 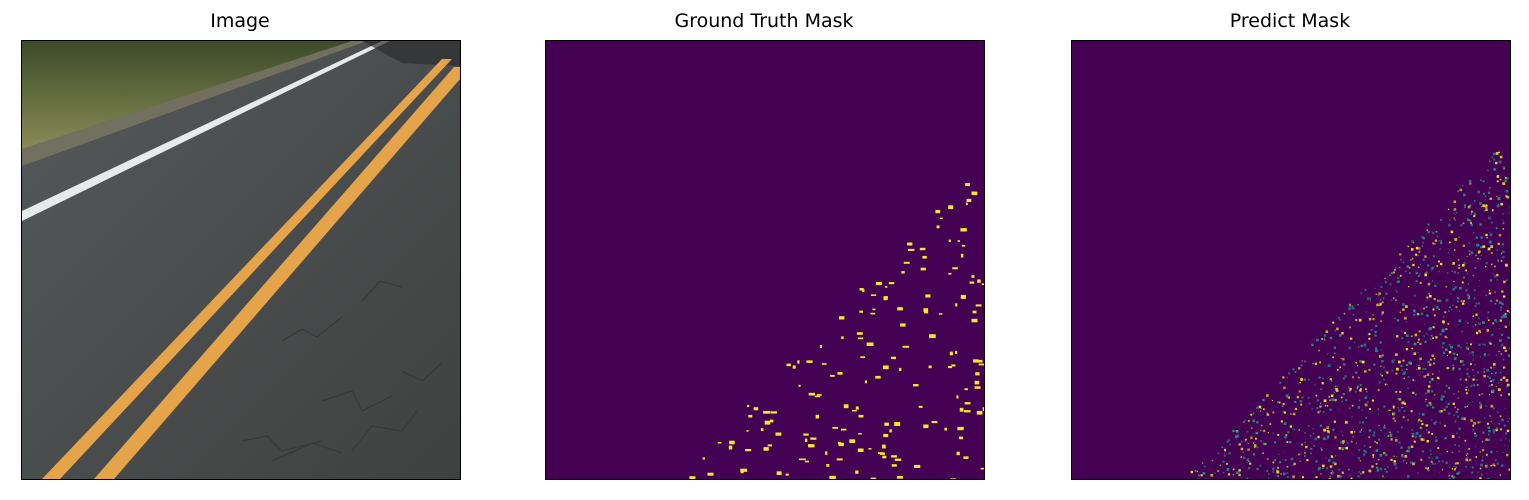 I want to click on white-lane-line, so click(x=206, y=131).